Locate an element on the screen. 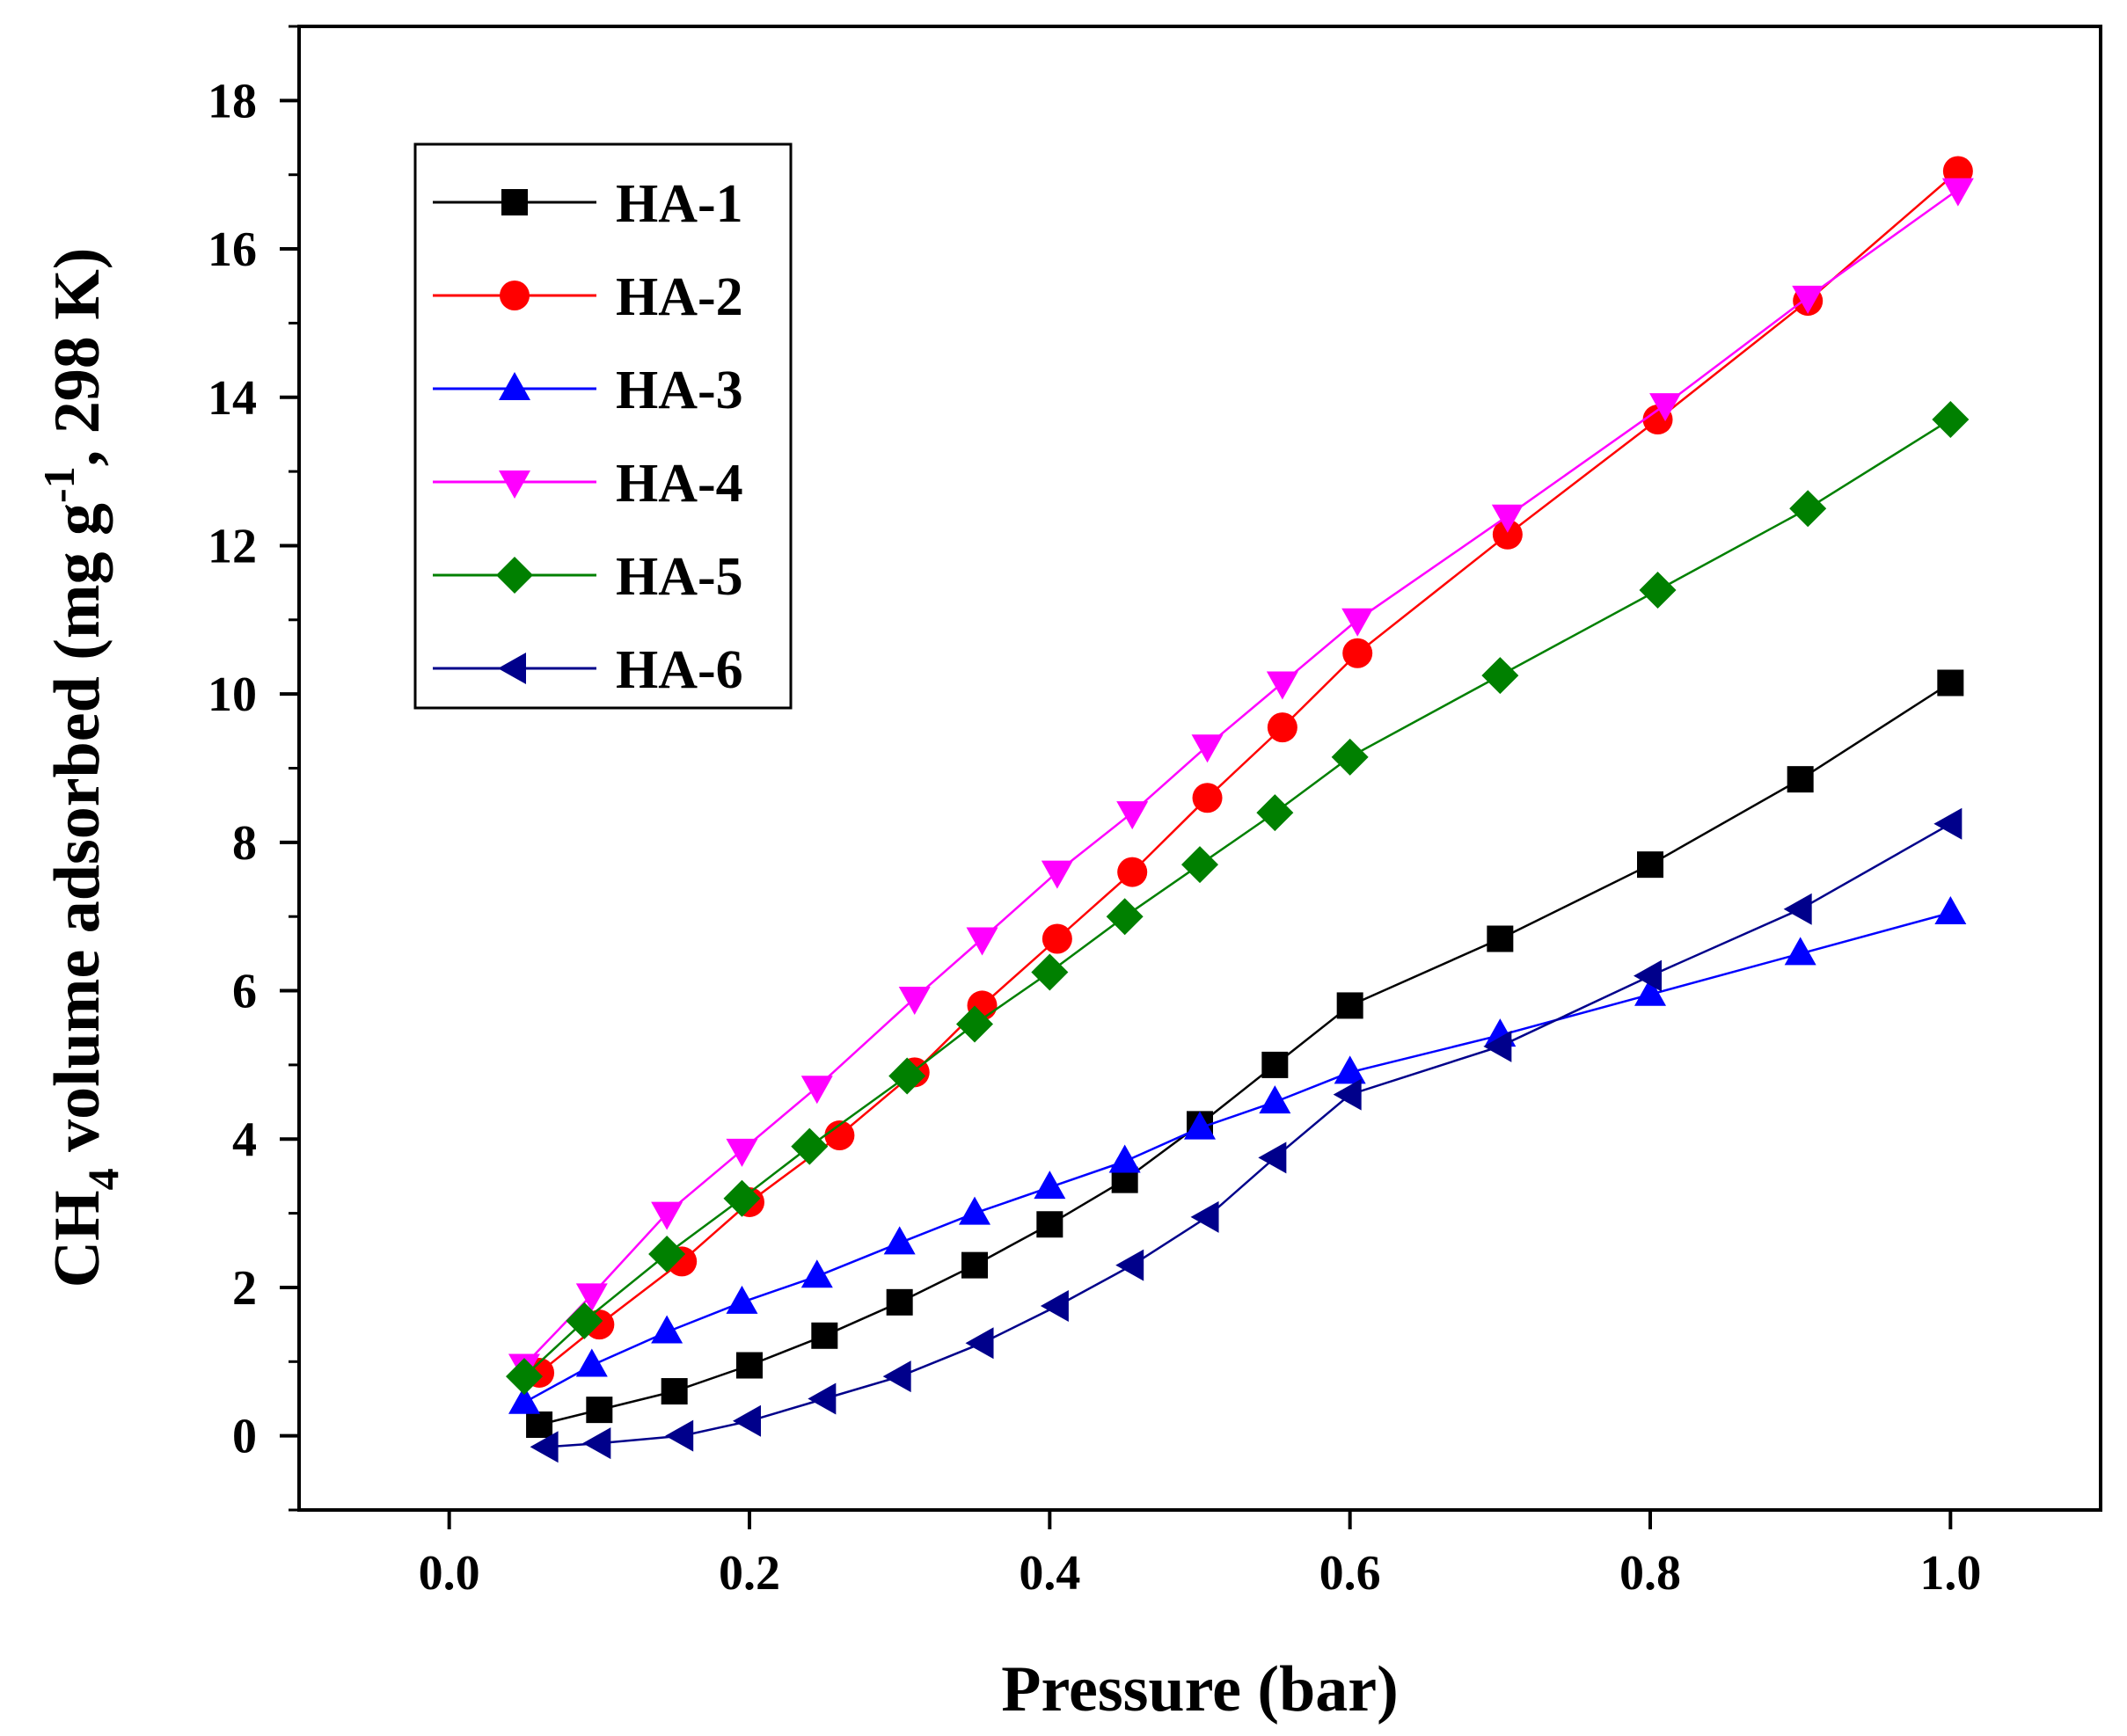 This screenshot has height=1736, width=2127. y-axis-title-suffix: , 298 K) is located at coordinates (77, 358).